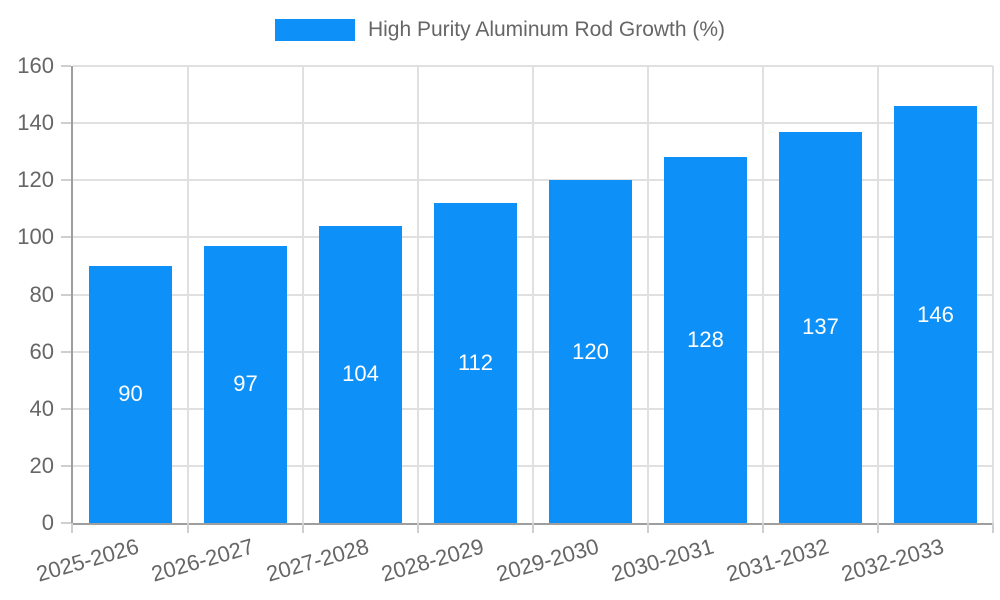  What do you see at coordinates (41, 351) in the screenshot?
I see `y-tick-label: 60` at bounding box center [41, 351].